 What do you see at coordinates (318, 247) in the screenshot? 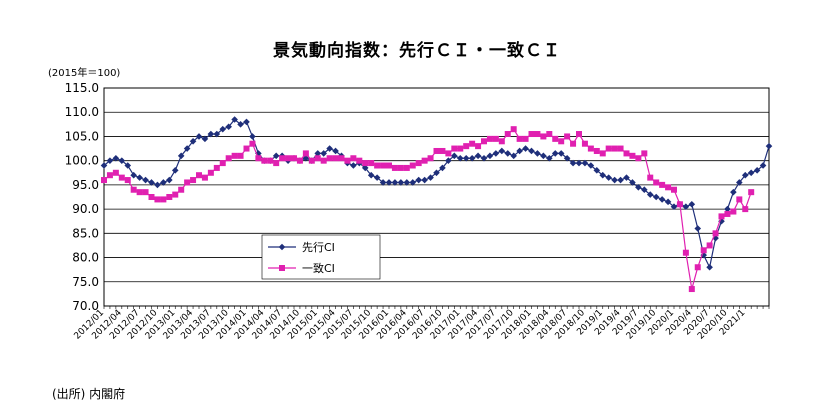
I see `legend-label: 先行CI` at bounding box center [318, 247].